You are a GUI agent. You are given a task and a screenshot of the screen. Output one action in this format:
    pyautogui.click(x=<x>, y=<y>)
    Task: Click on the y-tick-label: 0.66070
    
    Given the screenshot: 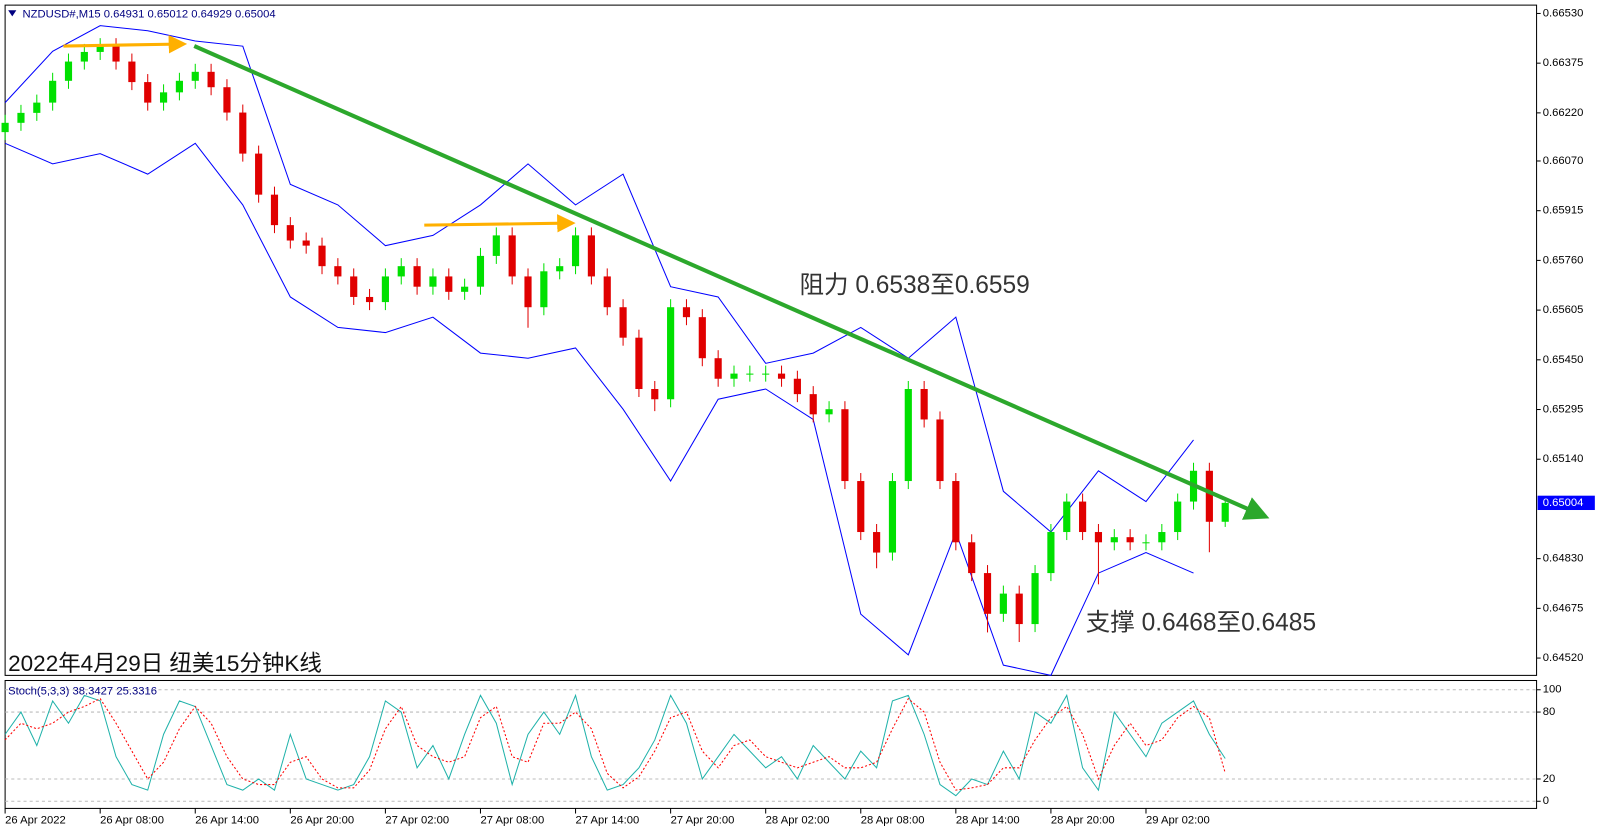 What is the action you would take?
    pyautogui.click(x=1563, y=161)
    